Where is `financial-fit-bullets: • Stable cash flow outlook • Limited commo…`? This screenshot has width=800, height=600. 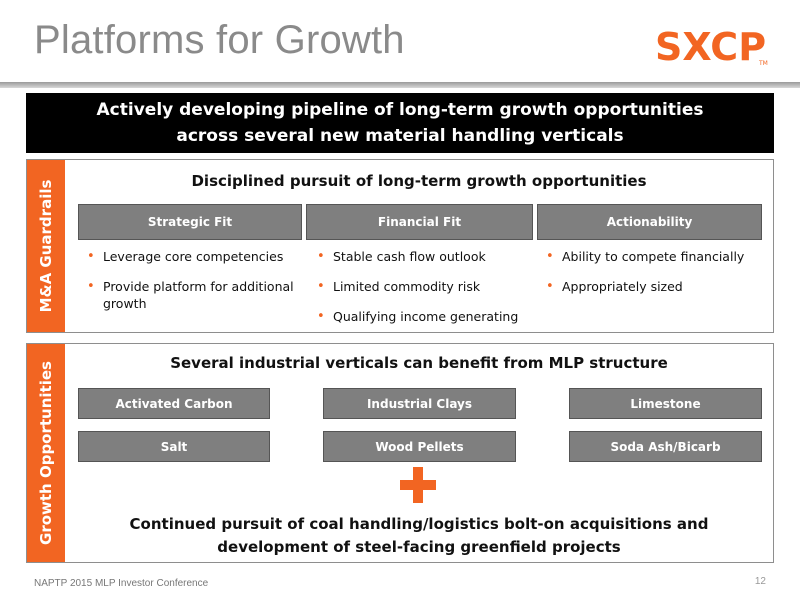
financial-fit-bullets: • Stable cash flow outlook • Limited commo… is located at coordinates (424, 293).